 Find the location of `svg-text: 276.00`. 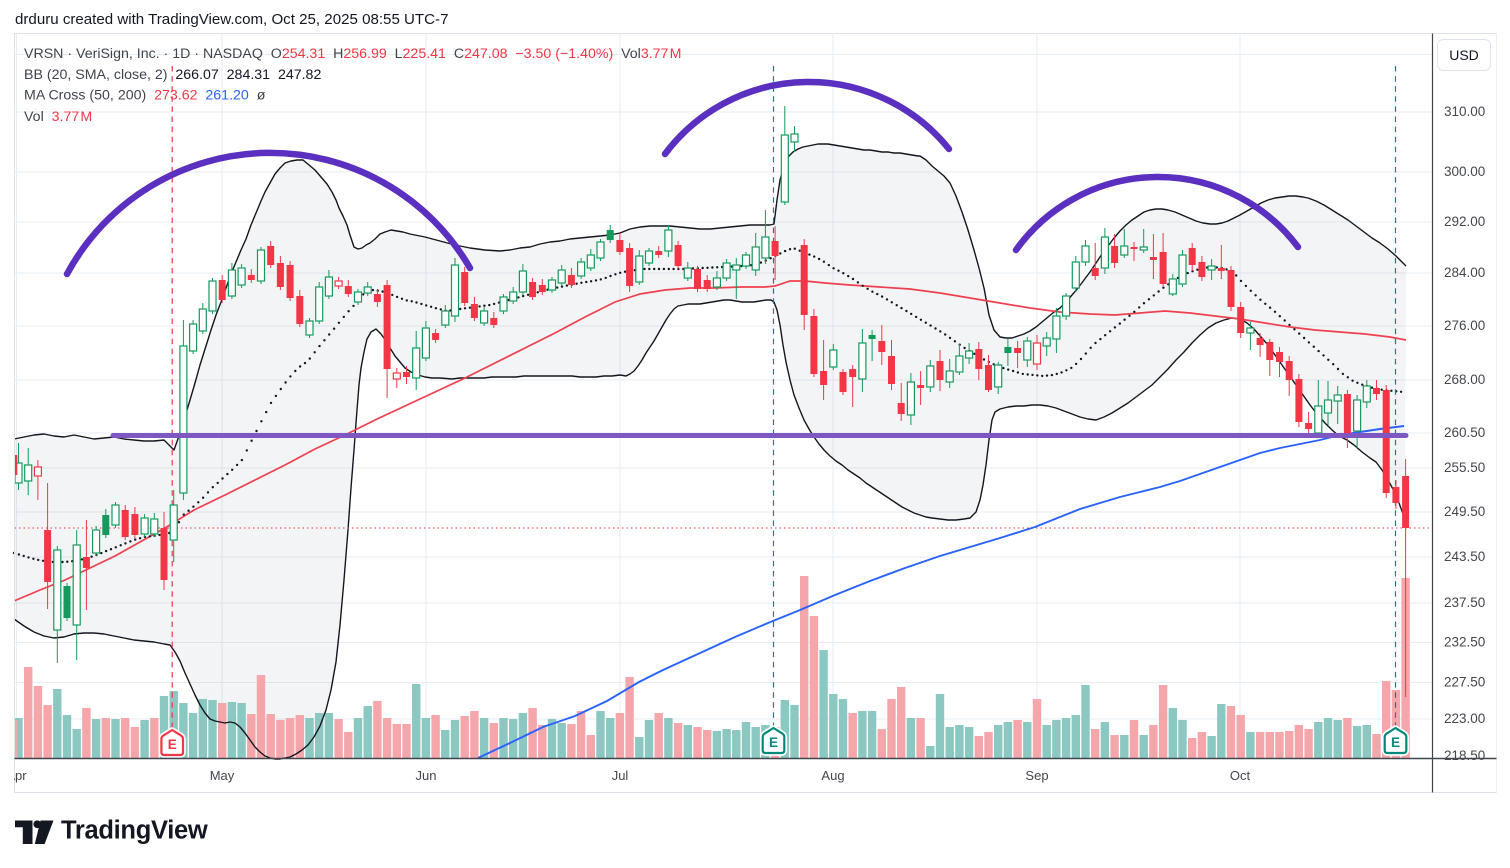

svg-text: 276.00 is located at coordinates (1464, 325).